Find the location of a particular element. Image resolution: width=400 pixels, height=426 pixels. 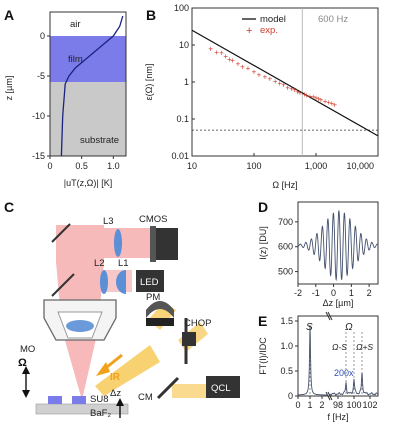

panel-a-y-tick-label: -10 is located at coordinates (38, 116).